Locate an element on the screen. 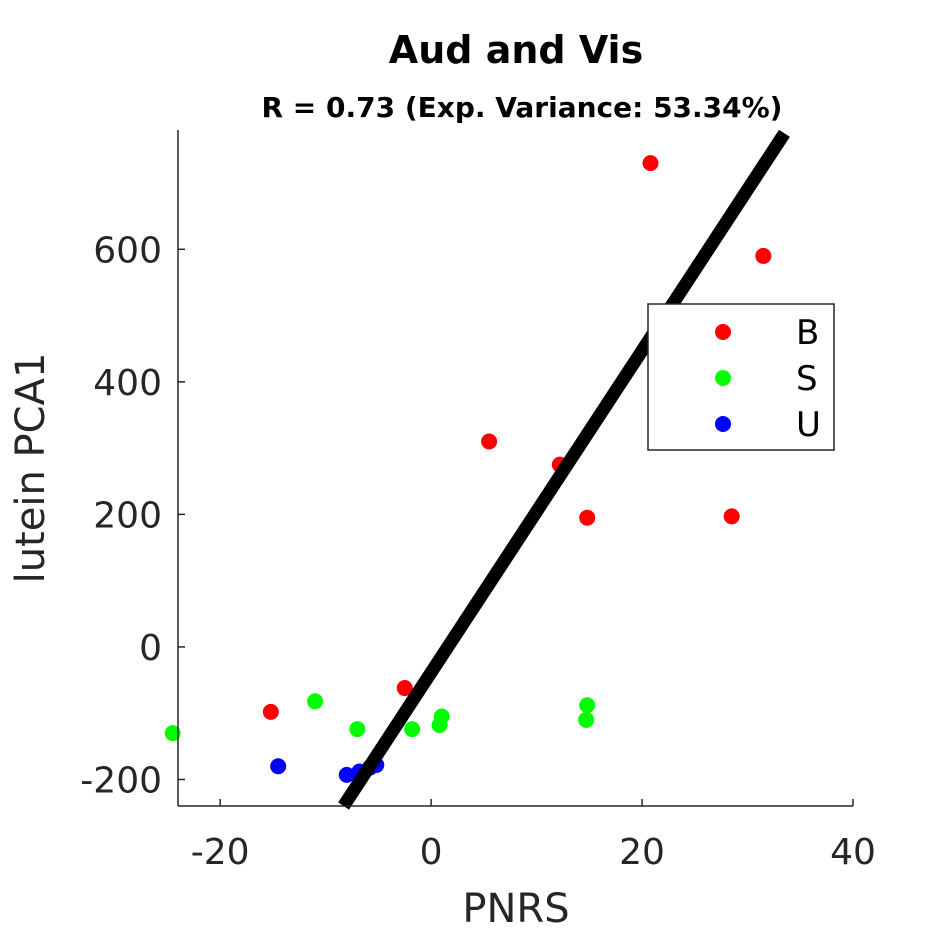 The height and width of the screenshot is (945, 945). legend-label-S: S is located at coordinates (807, 379).